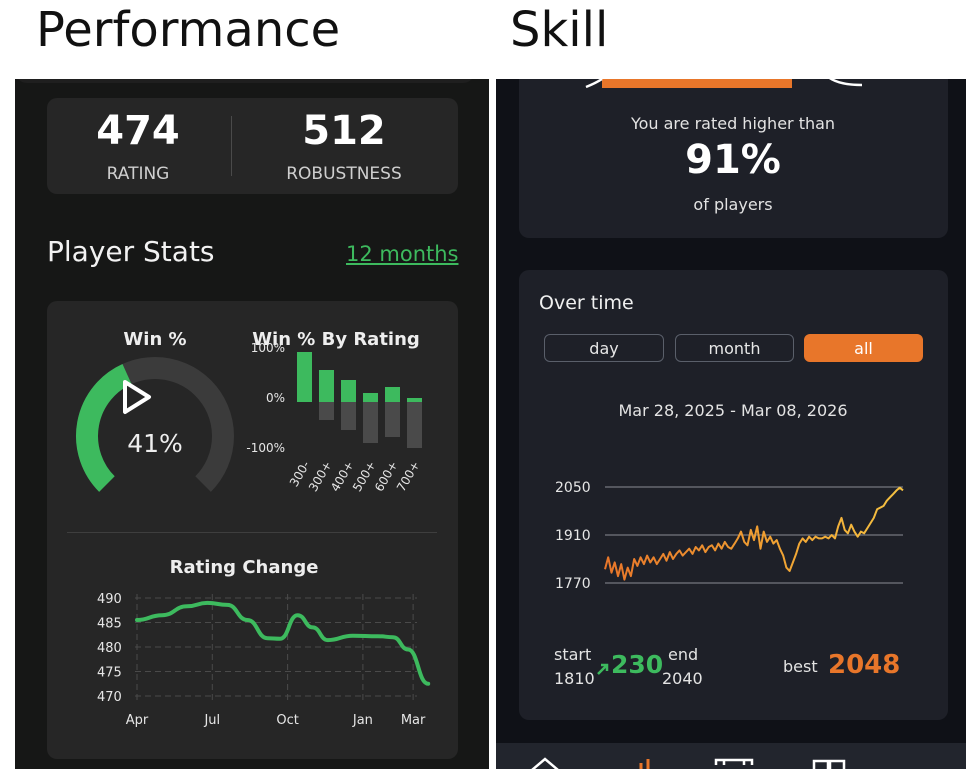 This screenshot has width=976, height=774. I want to click on stats-divider, so click(252, 532).